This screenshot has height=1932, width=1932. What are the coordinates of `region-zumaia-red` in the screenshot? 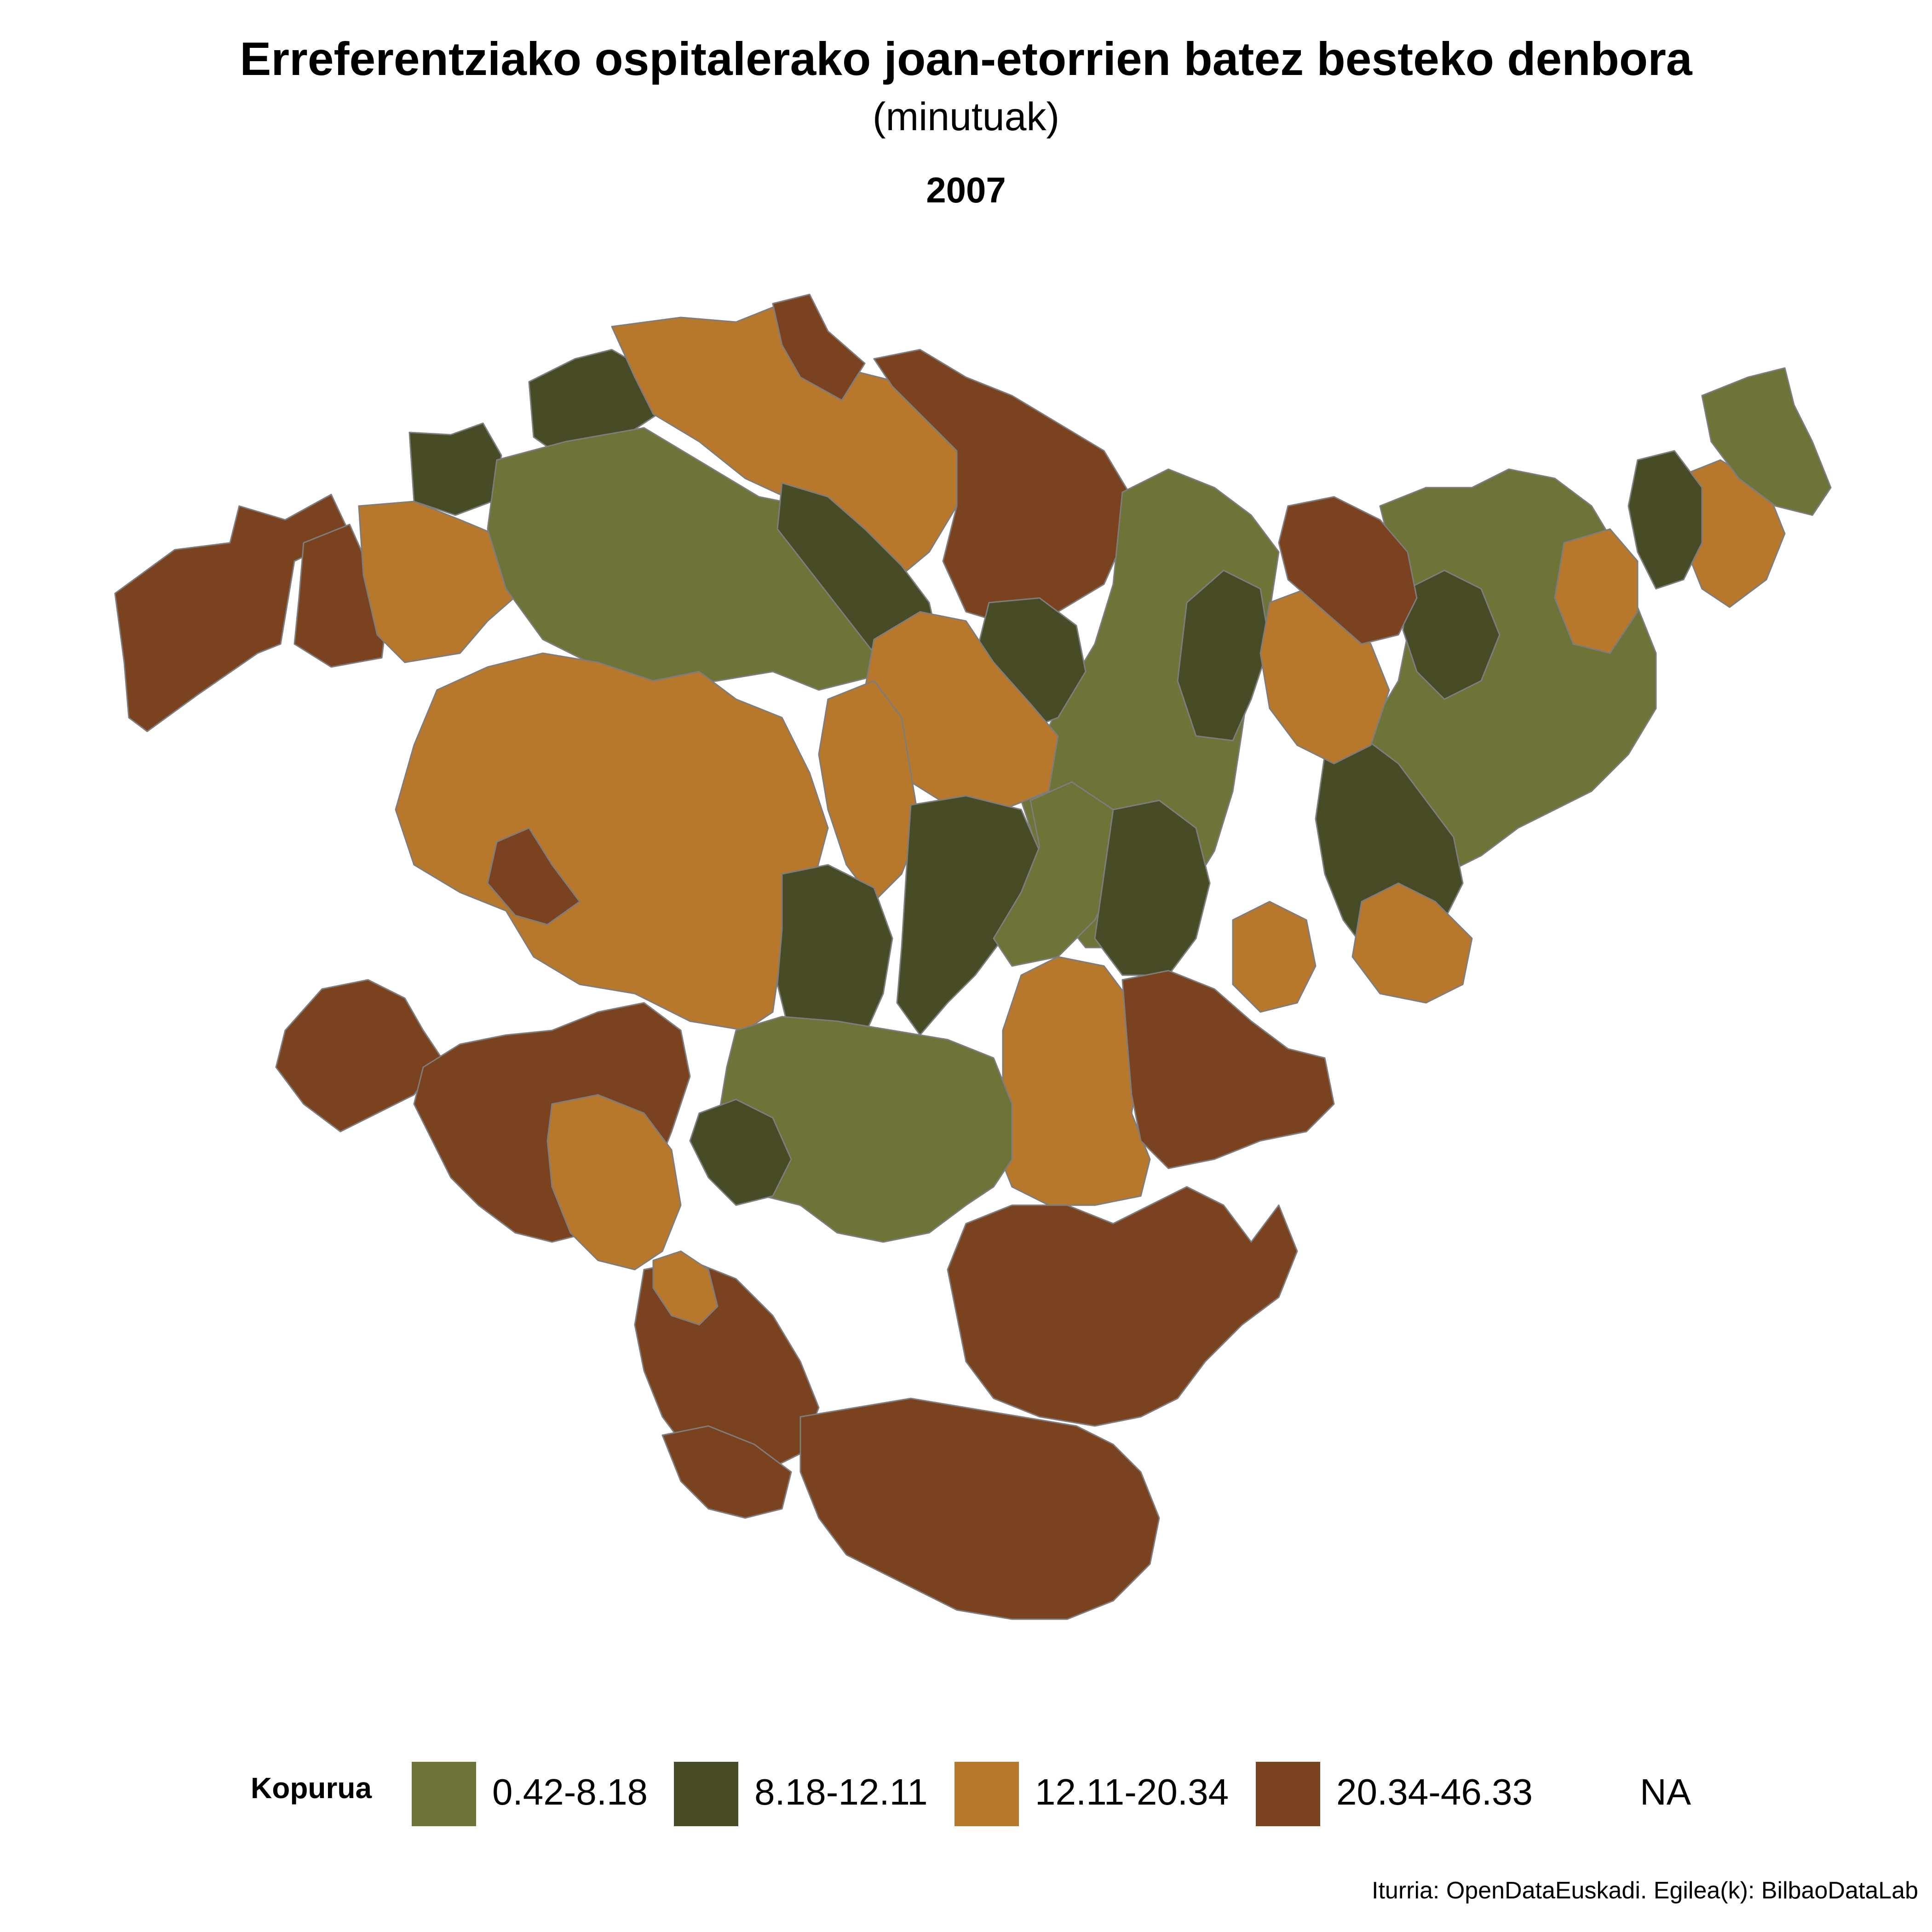 It's located at (1348, 570).